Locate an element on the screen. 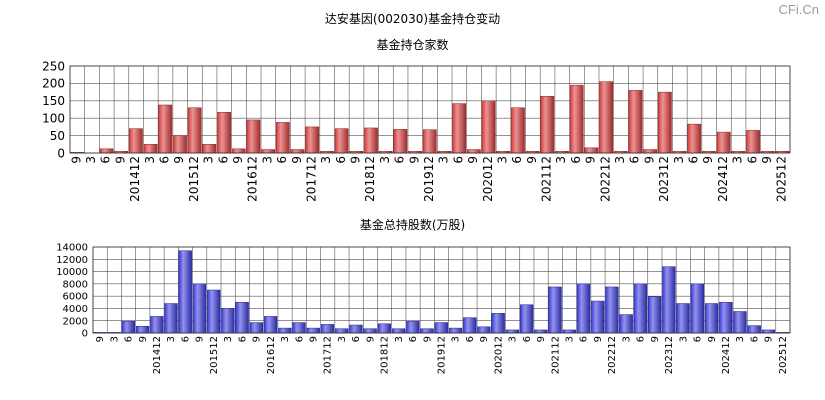  count-xtick-label: 202112 is located at coordinates (547, 179).